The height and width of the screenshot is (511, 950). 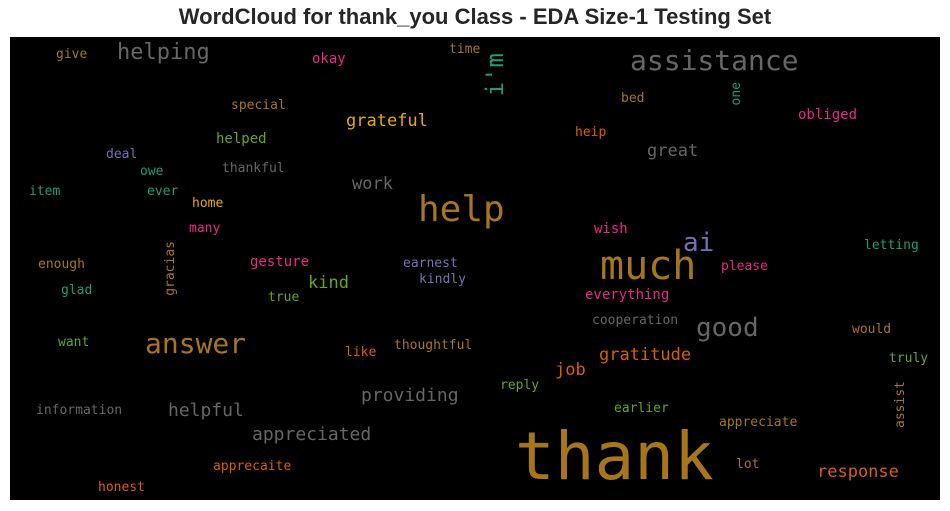 What do you see at coordinates (77, 290) in the screenshot?
I see `word-glad: glad` at bounding box center [77, 290].